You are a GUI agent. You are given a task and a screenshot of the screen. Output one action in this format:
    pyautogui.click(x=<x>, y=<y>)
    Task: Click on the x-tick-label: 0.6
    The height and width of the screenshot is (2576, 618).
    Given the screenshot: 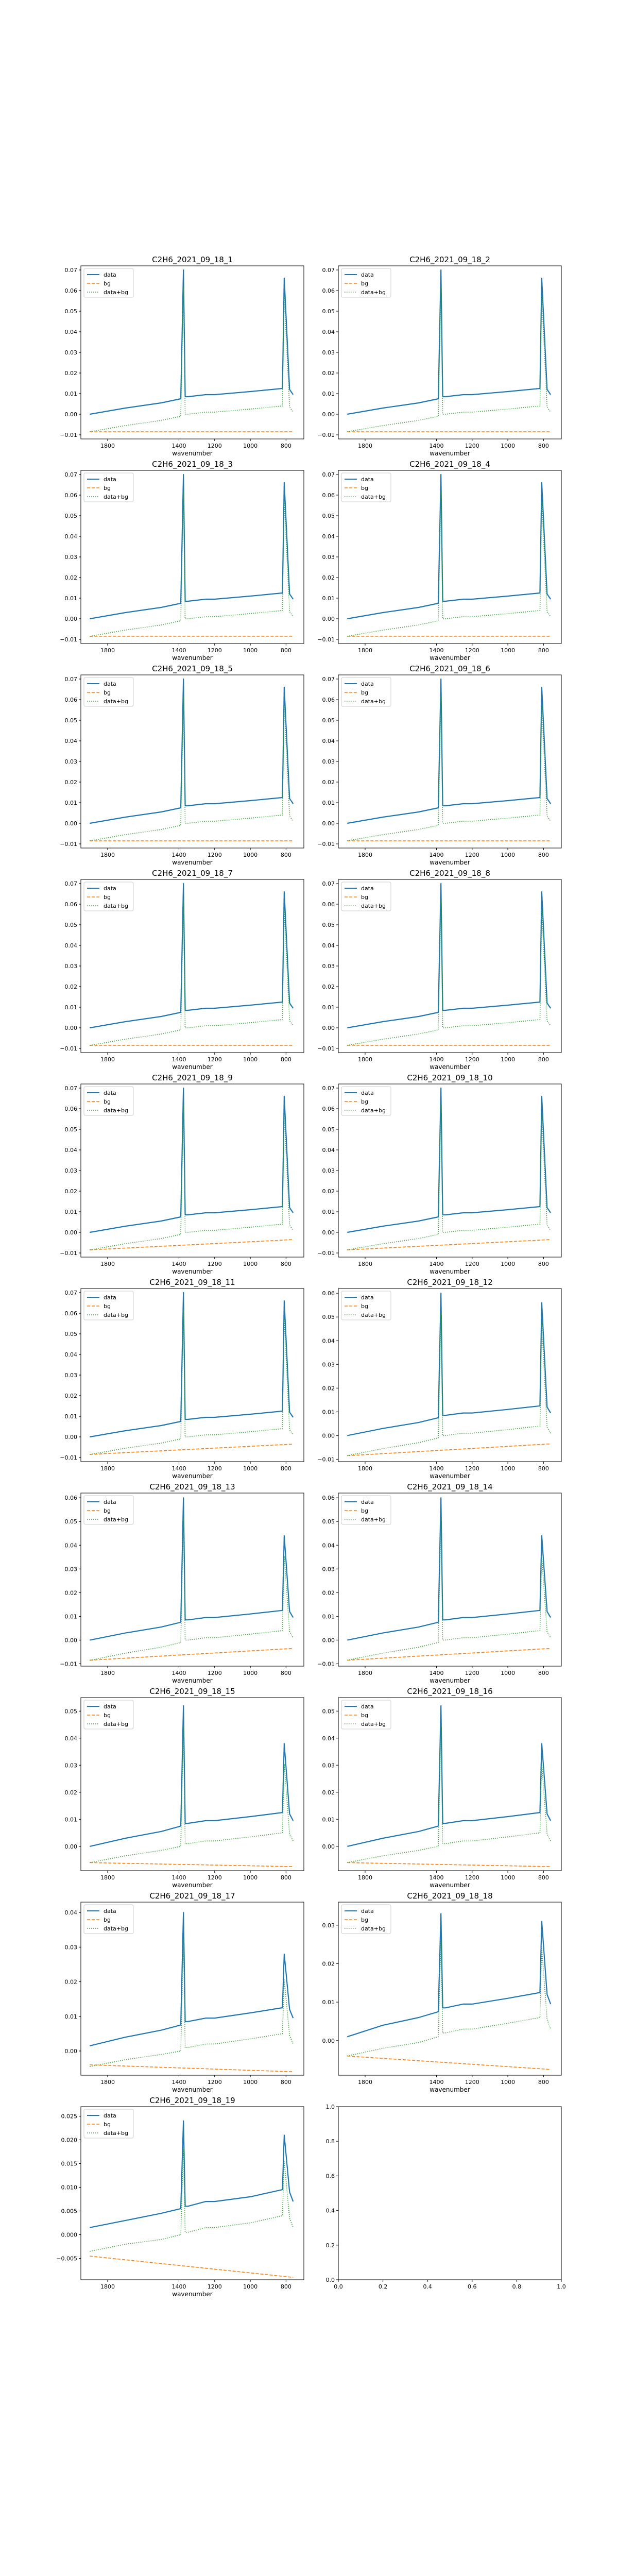 What is the action you would take?
    pyautogui.click(x=472, y=2286)
    